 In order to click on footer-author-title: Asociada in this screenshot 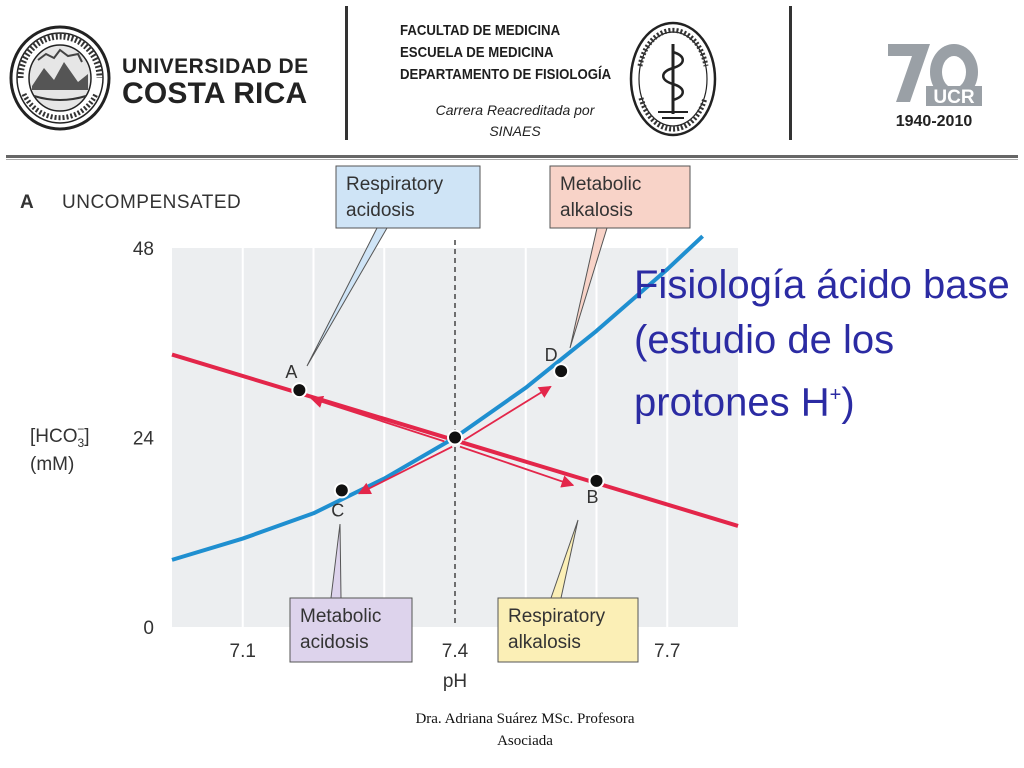, I will do `click(525, 741)`.